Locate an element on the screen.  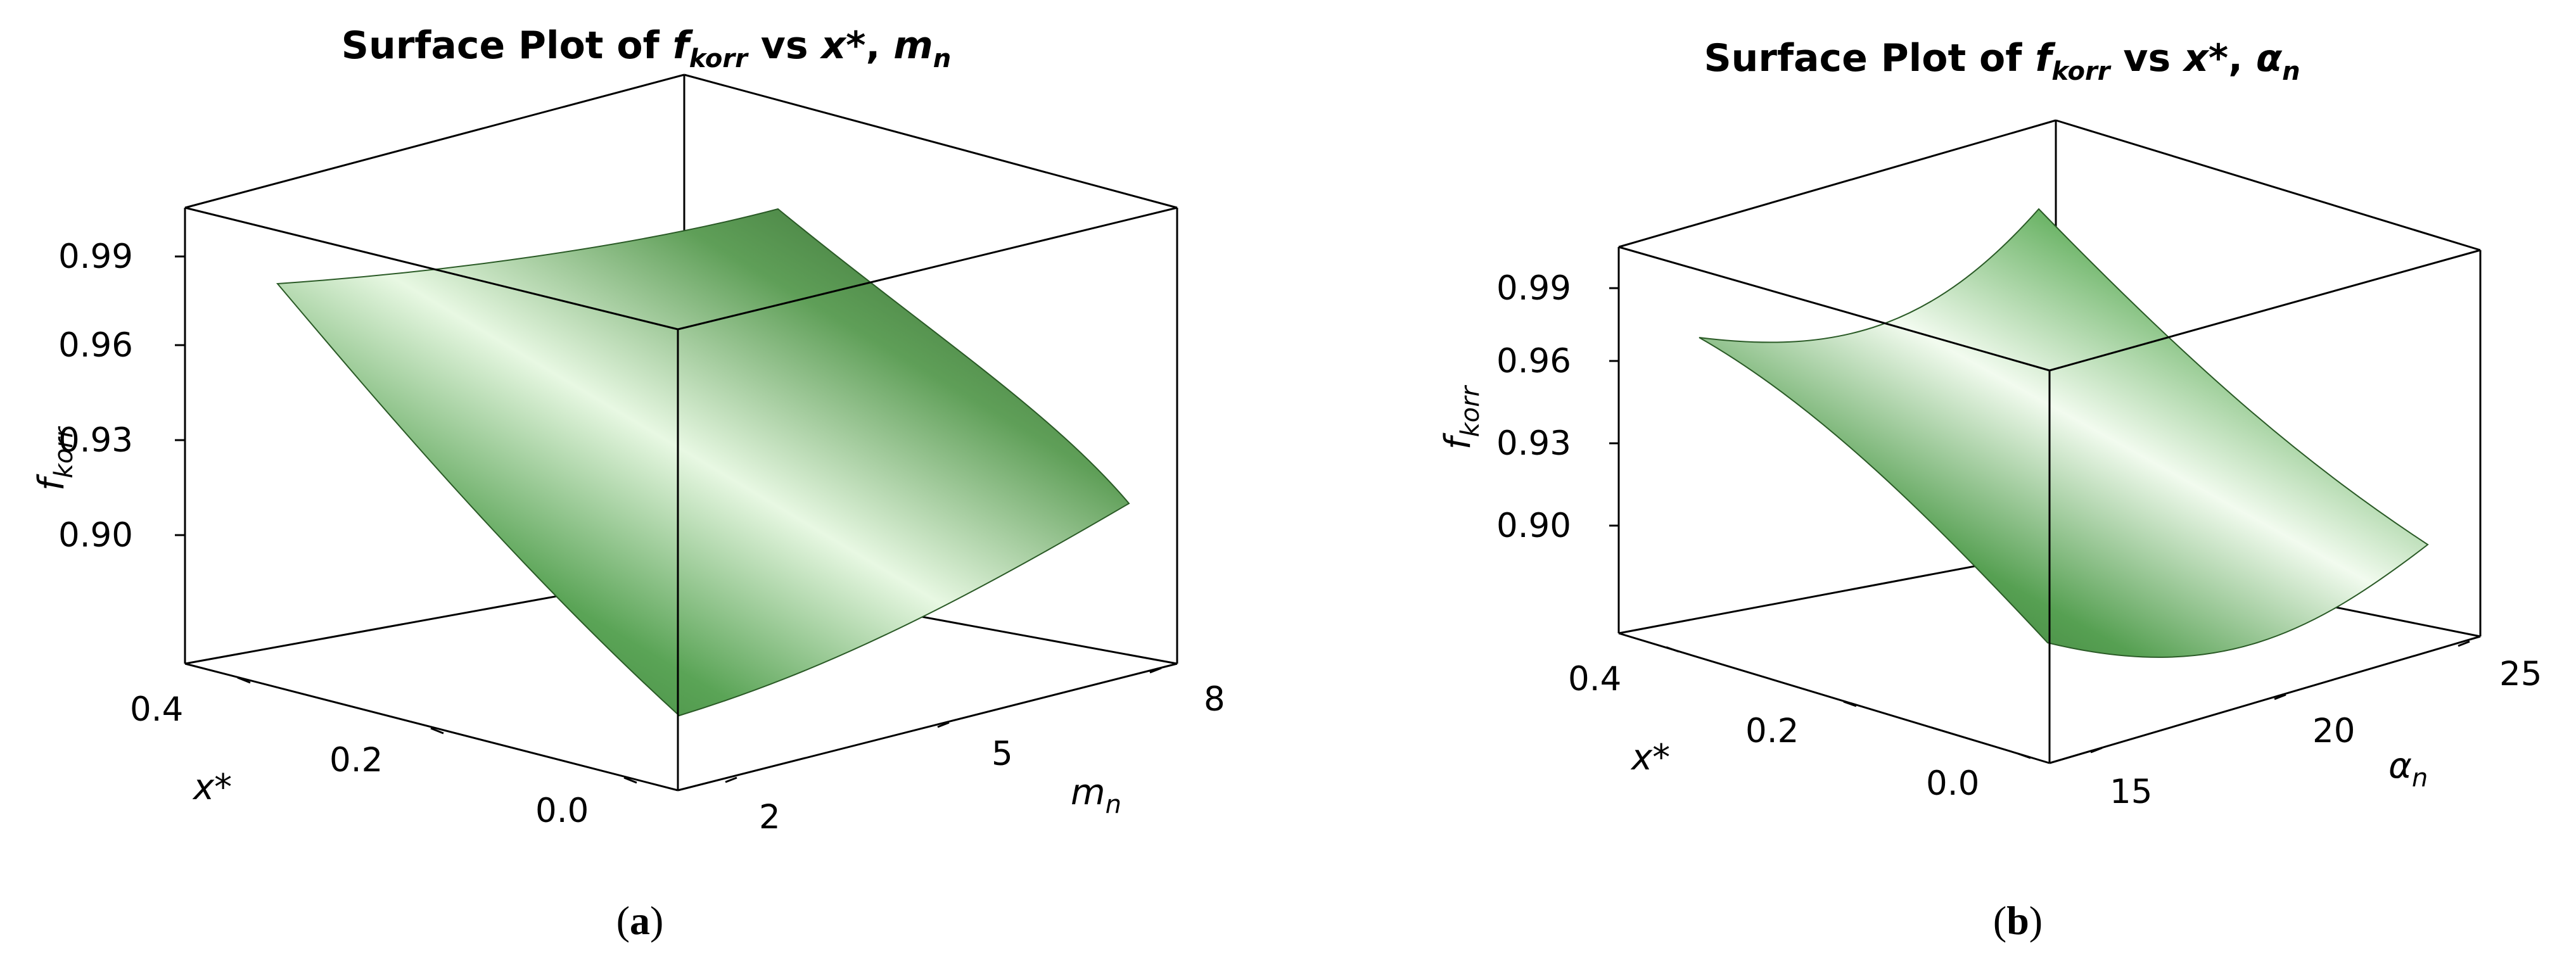
y-axis-label-a: mn is located at coordinates (1096, 796).